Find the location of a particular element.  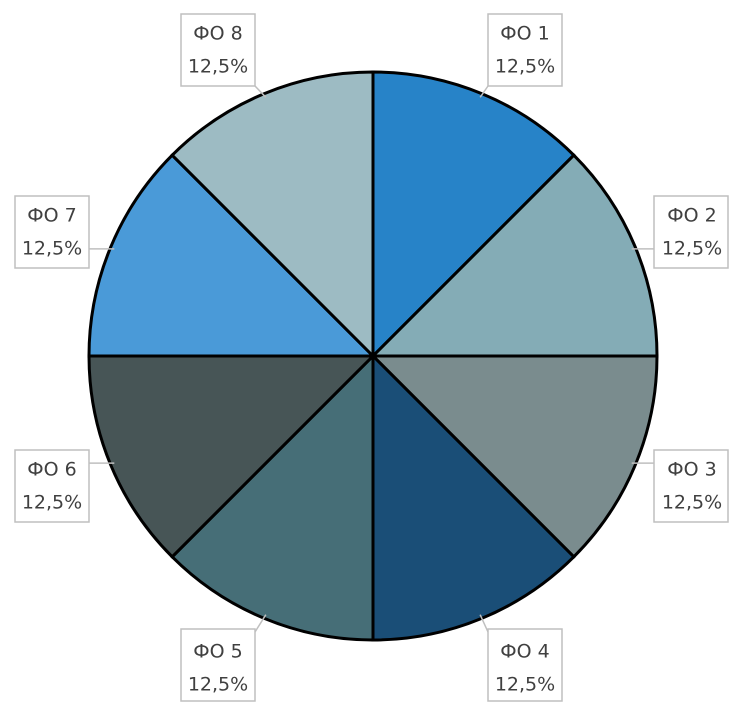

category-label: ФО 6 is located at coordinates (51, 470).